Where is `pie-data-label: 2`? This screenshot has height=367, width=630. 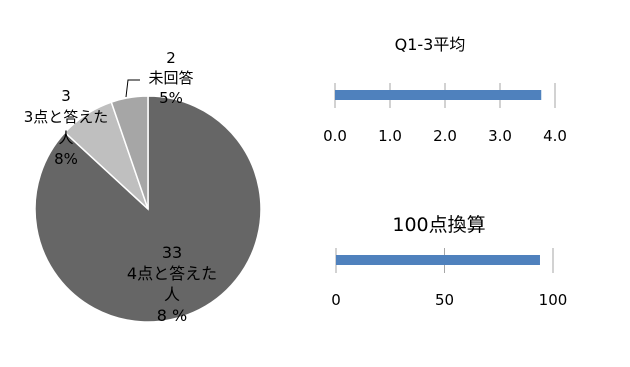 pie-data-label: 2 is located at coordinates (171, 58).